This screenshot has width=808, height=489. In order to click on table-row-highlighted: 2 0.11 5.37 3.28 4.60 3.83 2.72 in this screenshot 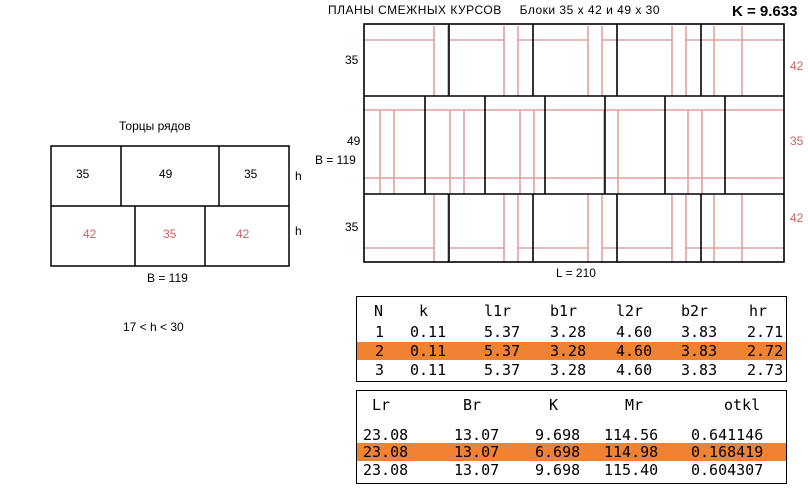, I will do `click(571, 351)`.